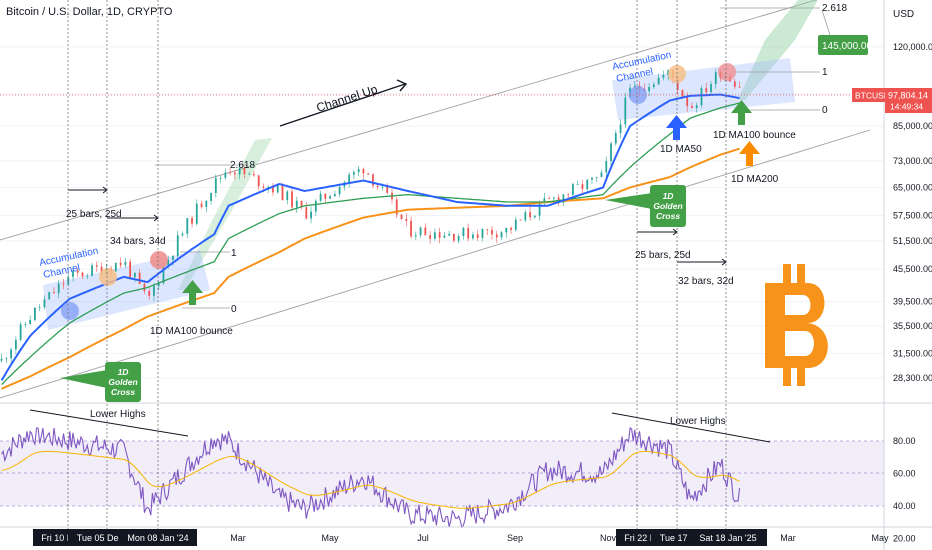  I want to click on chart-title: Bitcoin / U.S. Dollar, 1D, CRYPTO, so click(89, 12).